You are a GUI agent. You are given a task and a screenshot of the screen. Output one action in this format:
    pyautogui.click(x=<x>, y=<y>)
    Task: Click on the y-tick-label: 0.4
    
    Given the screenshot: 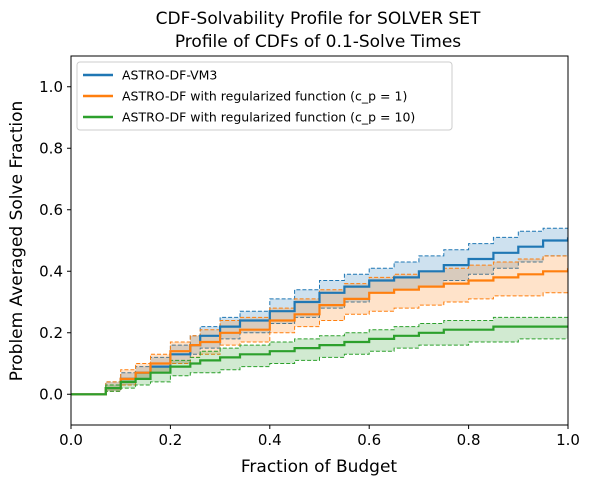 What is the action you would take?
    pyautogui.click(x=51, y=271)
    